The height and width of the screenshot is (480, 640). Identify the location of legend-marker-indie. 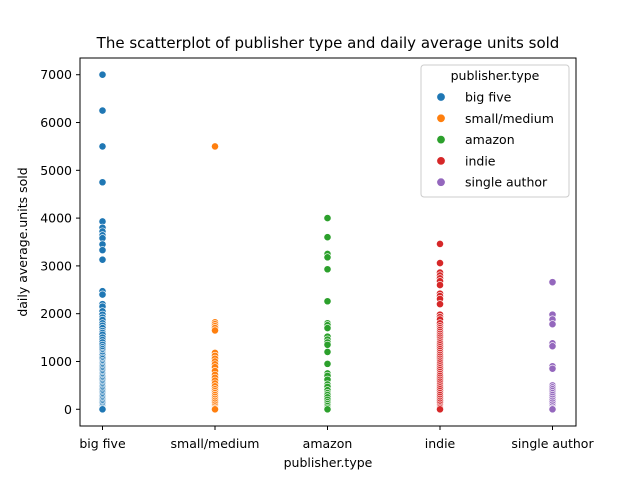
(441, 161).